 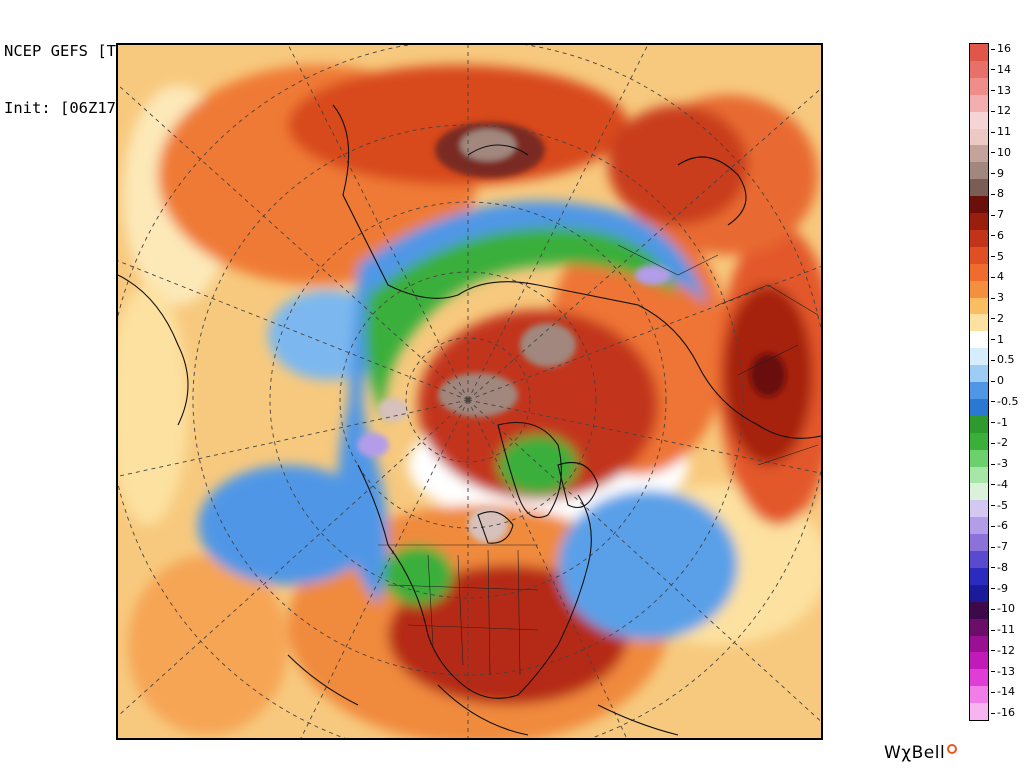 I want to click on colorbar, so click(x=979, y=382).